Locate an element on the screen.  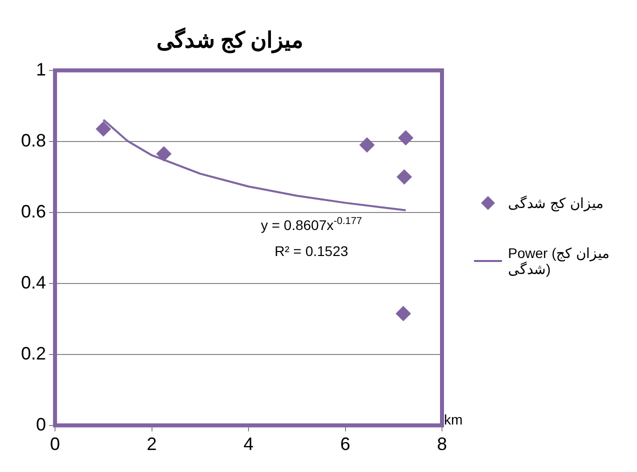
annotation: R² = 0.1523 is located at coordinates (311, 251).